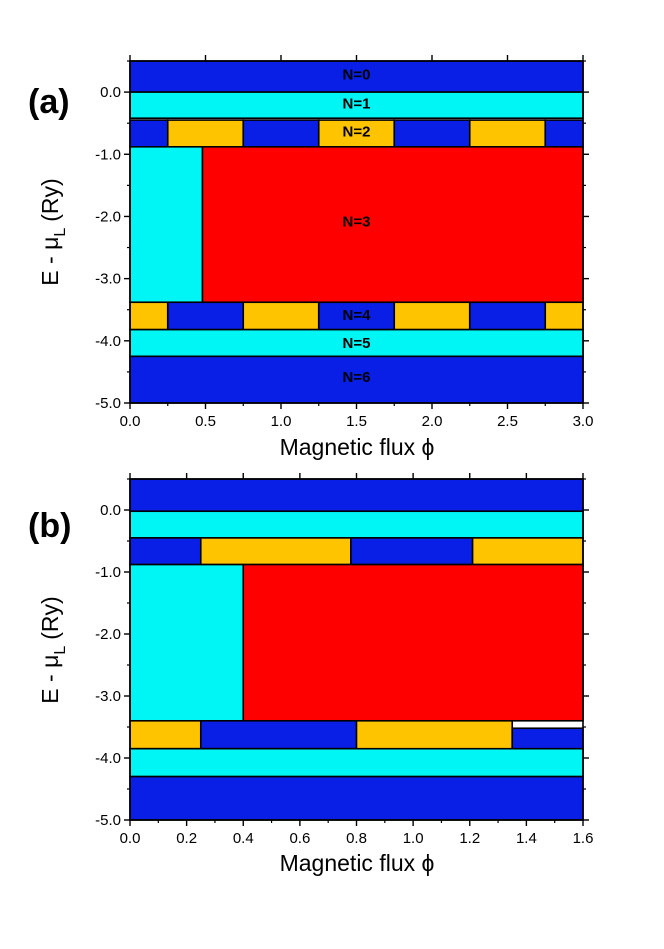 The height and width of the screenshot is (949, 664). What do you see at coordinates (356, 421) in the screenshot?
I see `x-tick-label: 1.5` at bounding box center [356, 421].